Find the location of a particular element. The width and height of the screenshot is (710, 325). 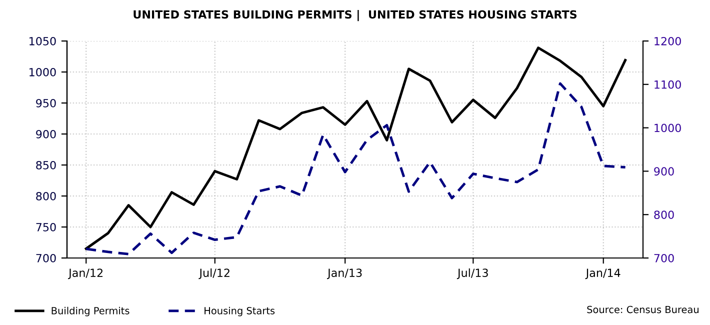

x-tick-label: Jan/13 is located at coordinates (344, 274).